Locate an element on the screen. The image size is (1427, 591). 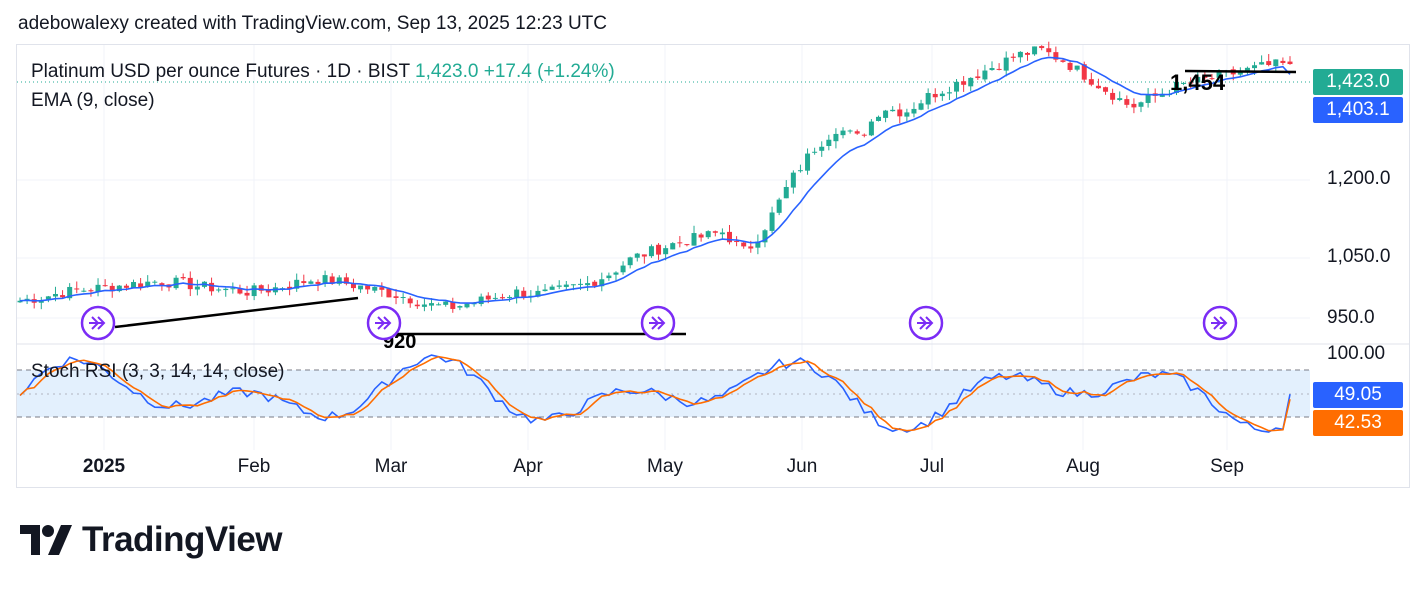
x-tick-sep: Sep is located at coordinates (1227, 466).